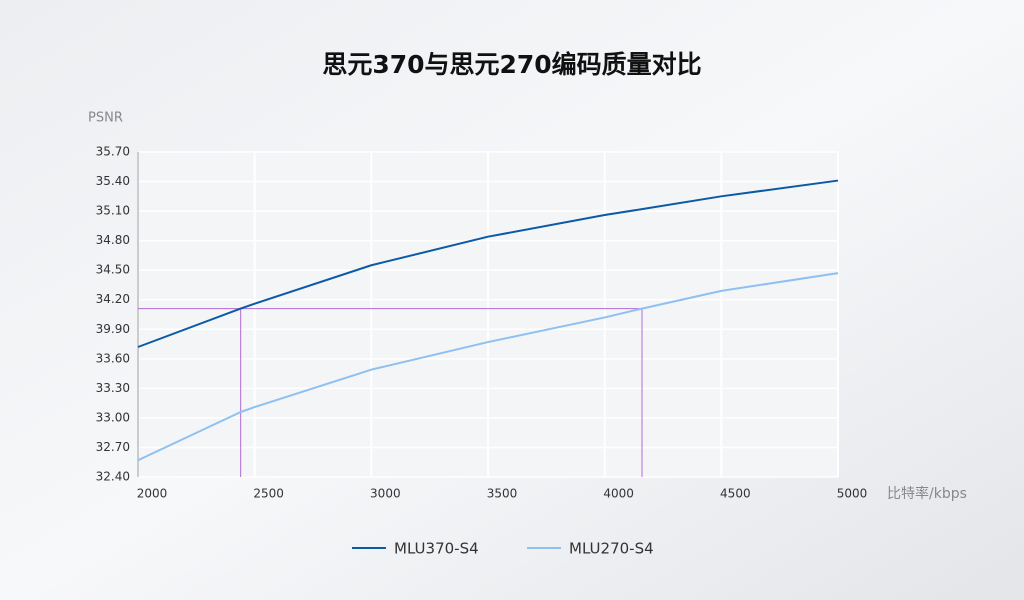 Image resolution: width=1024 pixels, height=600 pixels. Describe the element at coordinates (113, 270) in the screenshot. I see `y-tick-label: 34.50` at that location.